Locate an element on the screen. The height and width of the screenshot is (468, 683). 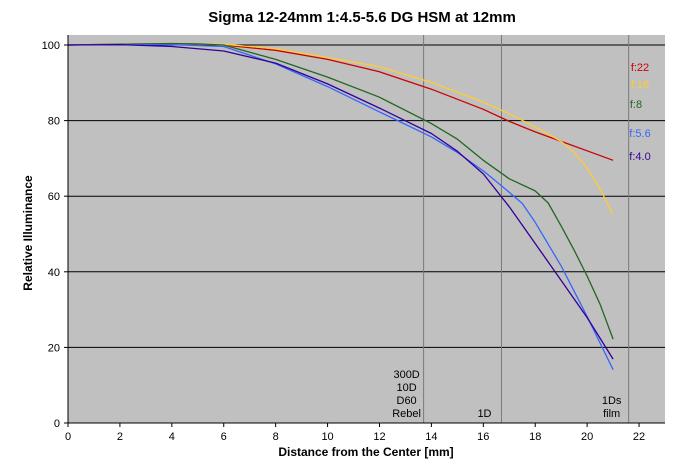
y-tick-label: 100 is located at coordinates (51, 46).